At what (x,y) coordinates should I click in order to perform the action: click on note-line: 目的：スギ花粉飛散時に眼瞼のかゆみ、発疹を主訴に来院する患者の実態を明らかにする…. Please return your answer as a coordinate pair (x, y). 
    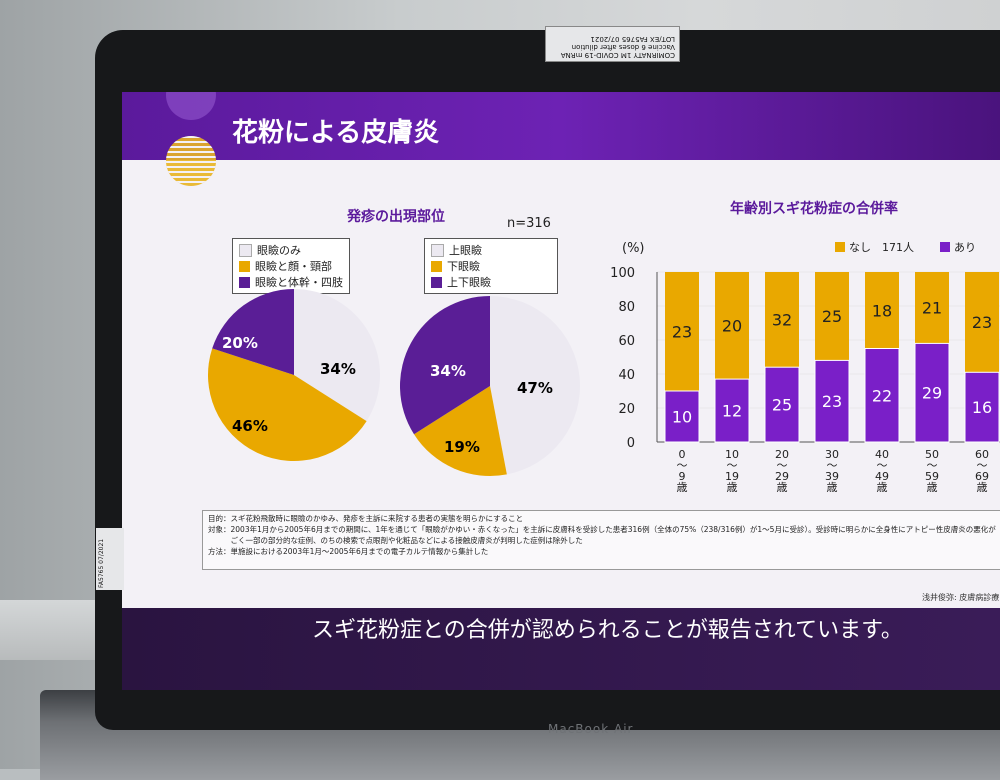
    Looking at the image, I should click on (366, 518).